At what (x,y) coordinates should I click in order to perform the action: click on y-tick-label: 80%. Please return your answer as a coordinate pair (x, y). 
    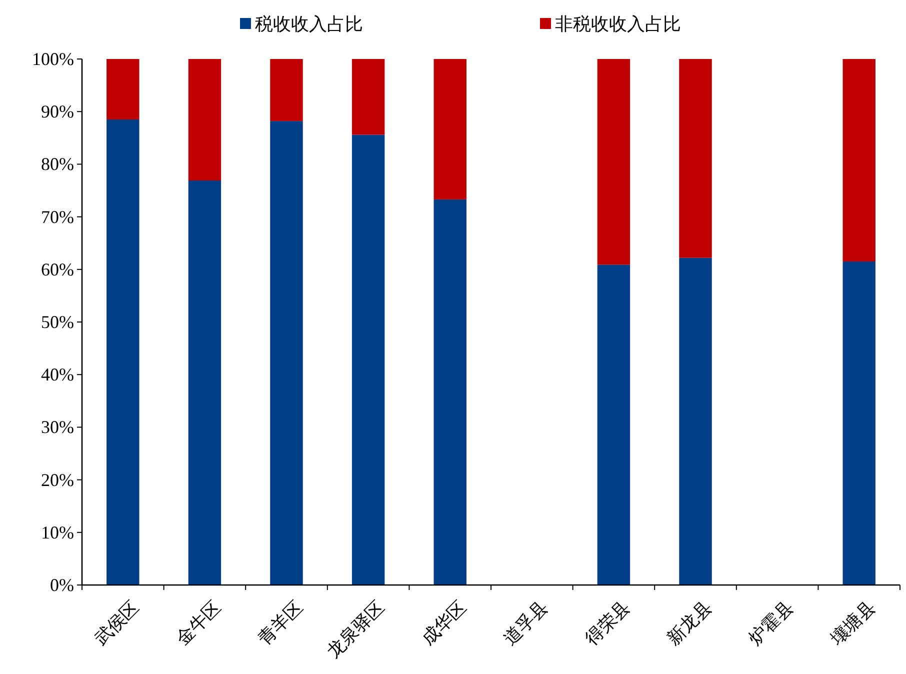
    Looking at the image, I should click on (57, 164).